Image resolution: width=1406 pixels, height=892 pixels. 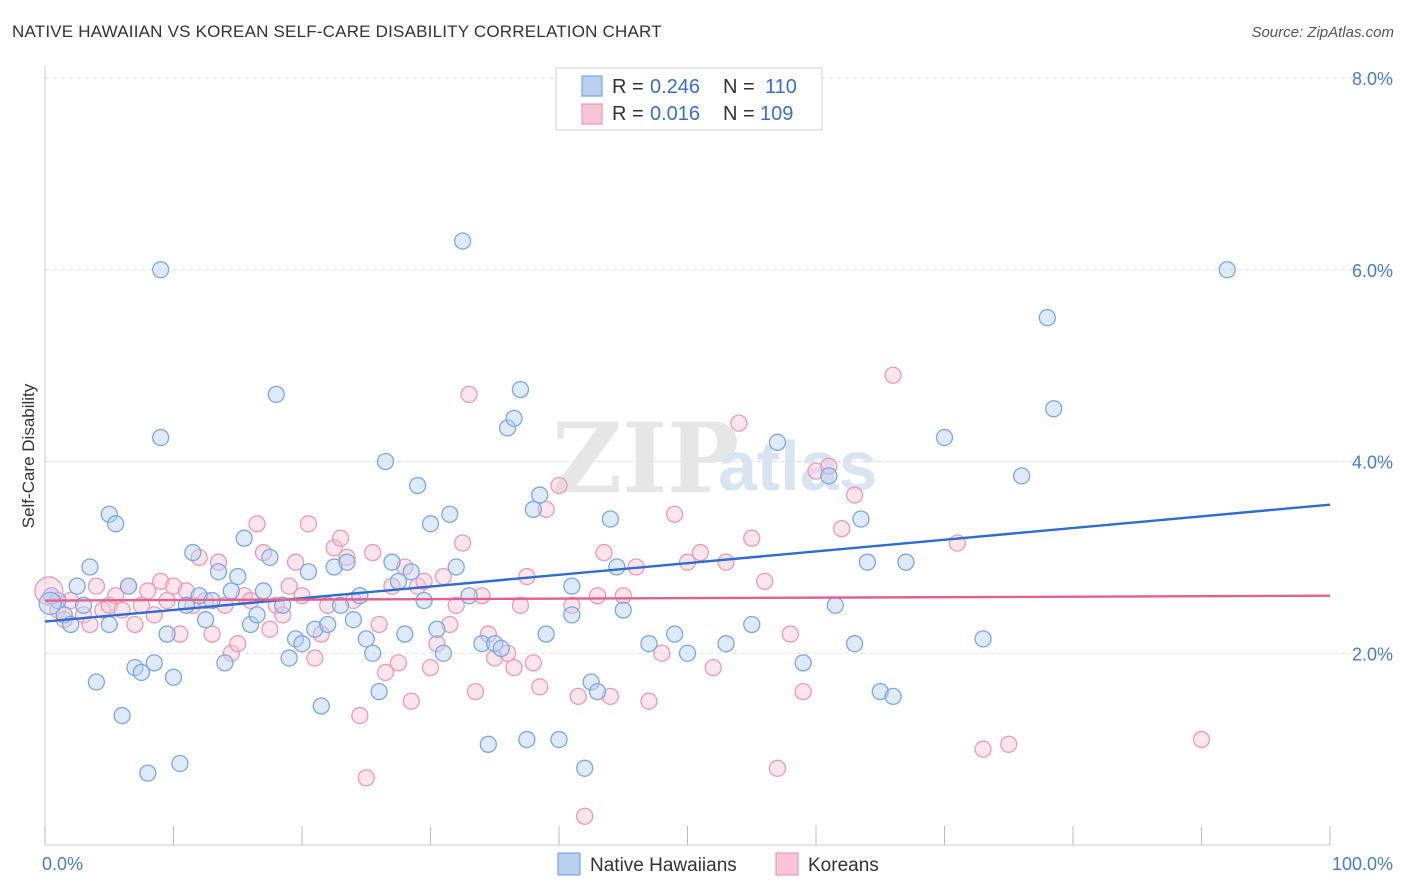 What do you see at coordinates (1372, 654) in the screenshot?
I see `y-tick-label-0: 2.0%` at bounding box center [1372, 654].